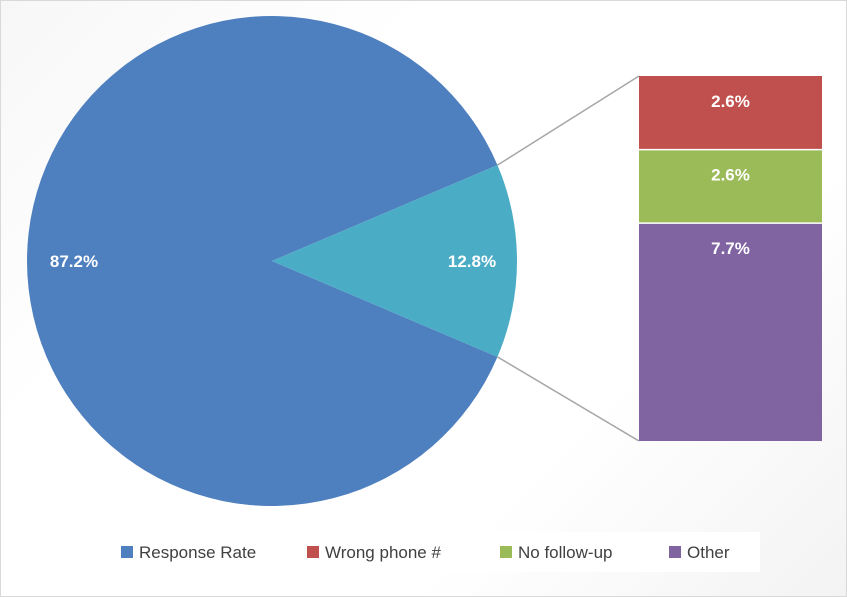 The height and width of the screenshot is (597, 847). Describe the element at coordinates (568, 258) in the screenshot. I see `connector-lines` at that location.